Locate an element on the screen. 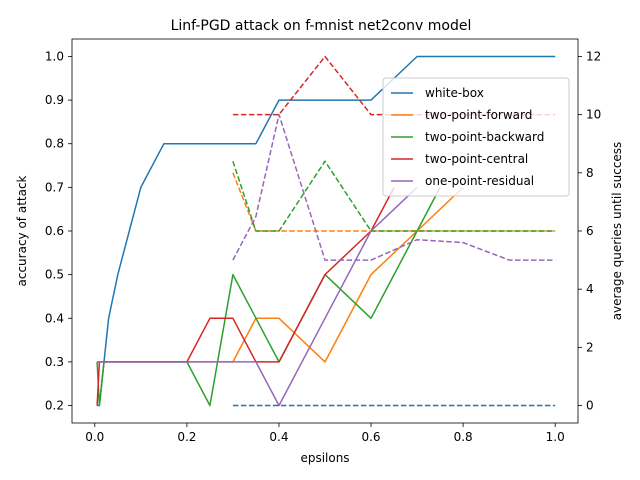 The width and height of the screenshot is (640, 480). legend-label: two-point-central is located at coordinates (476, 159).